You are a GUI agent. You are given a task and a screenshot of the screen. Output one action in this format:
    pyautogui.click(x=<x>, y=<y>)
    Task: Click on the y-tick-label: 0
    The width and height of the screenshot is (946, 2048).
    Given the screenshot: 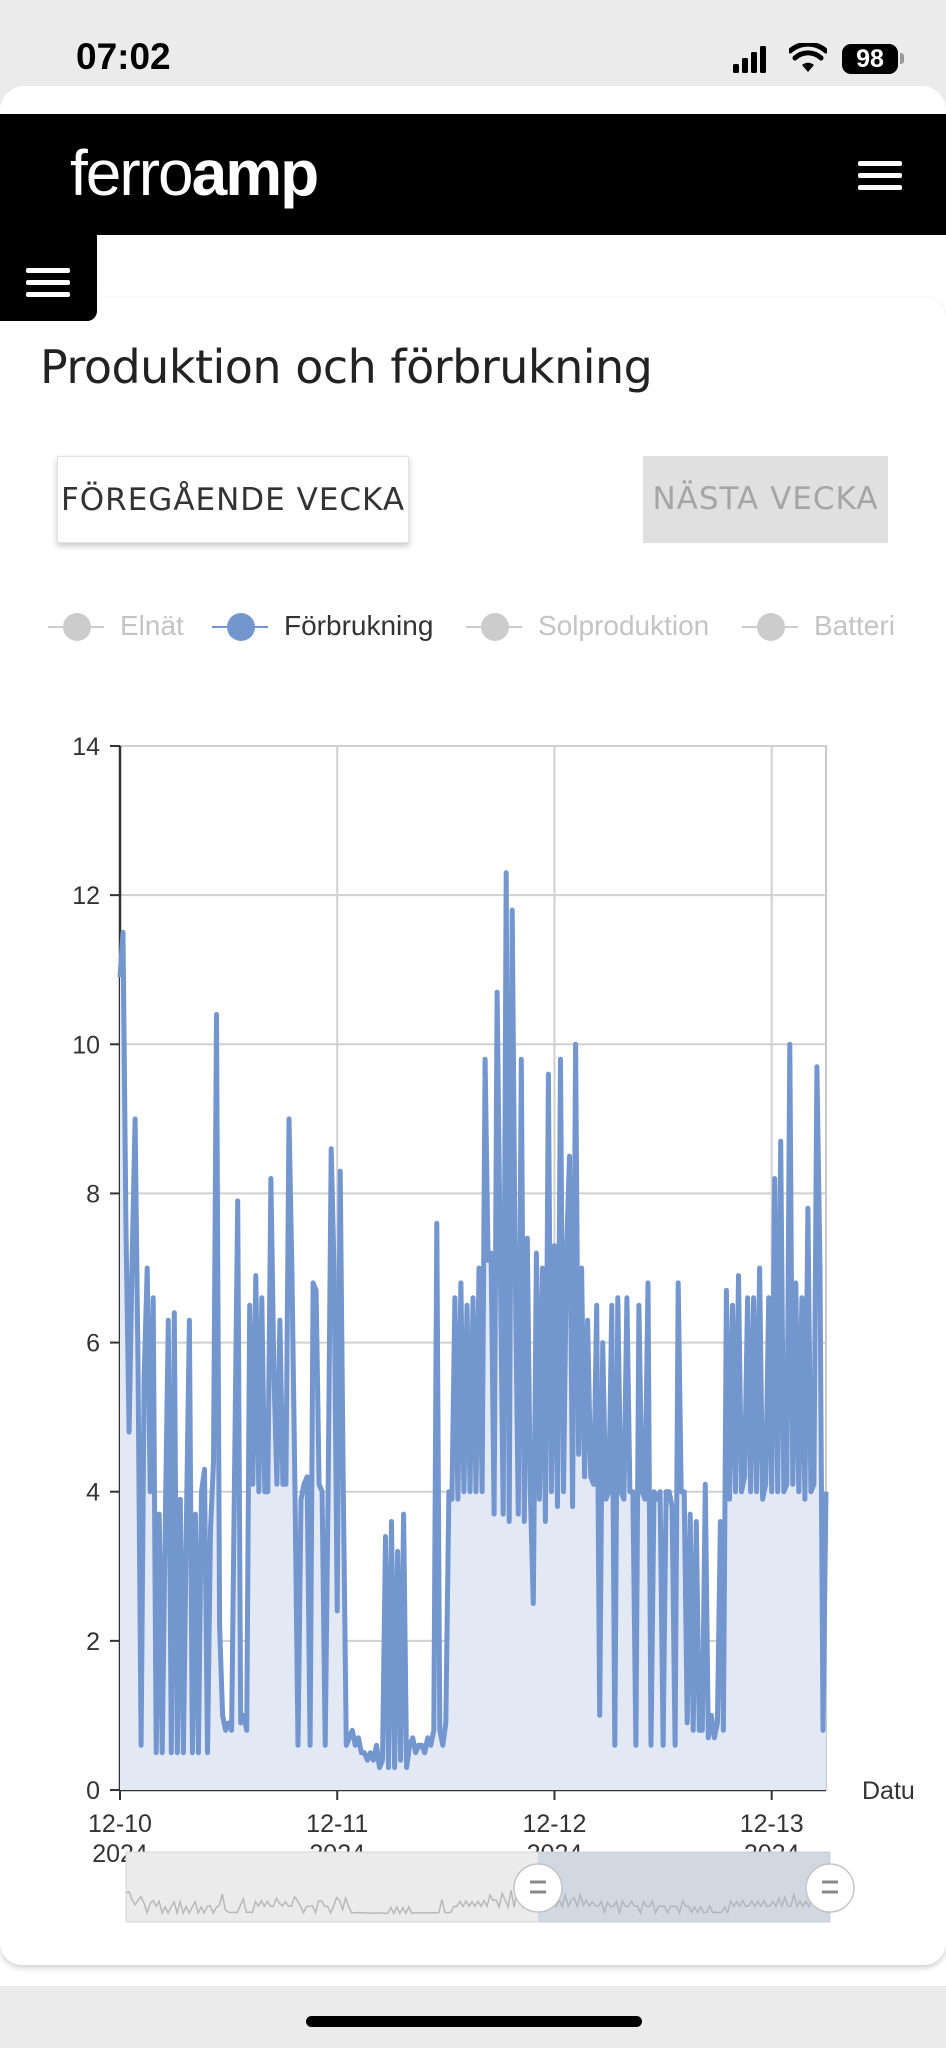 What is the action you would take?
    pyautogui.click(x=93, y=1791)
    